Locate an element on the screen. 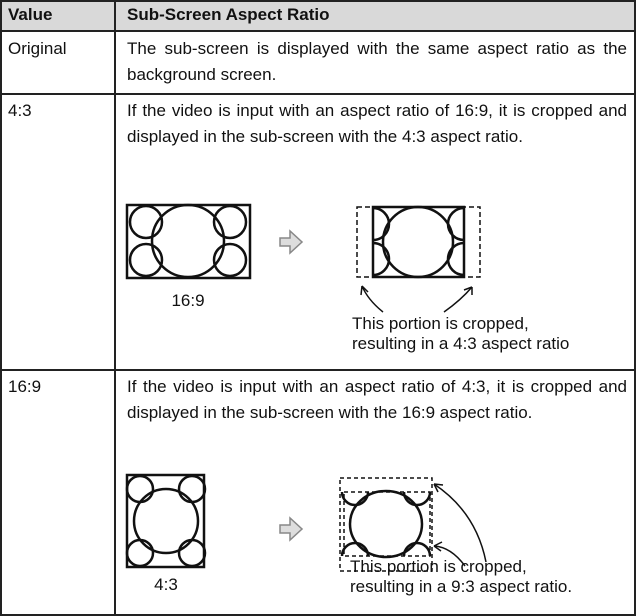  header-background is located at coordinates (318, 15).